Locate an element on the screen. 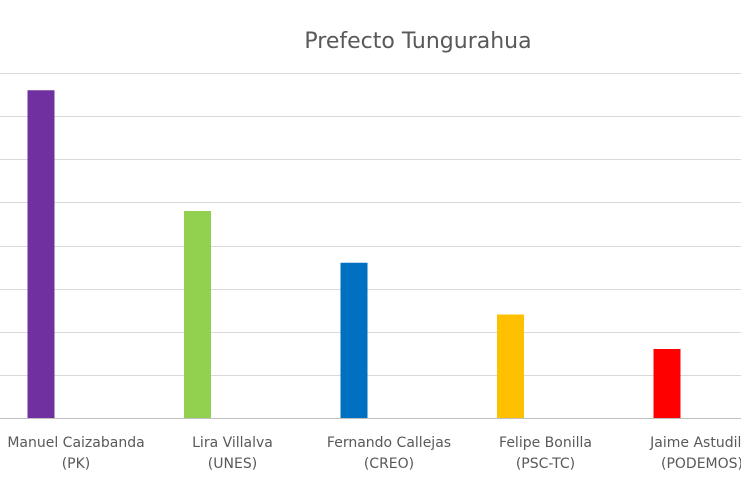  chart-title: Prefecto Tungurahua is located at coordinates (417, 41).